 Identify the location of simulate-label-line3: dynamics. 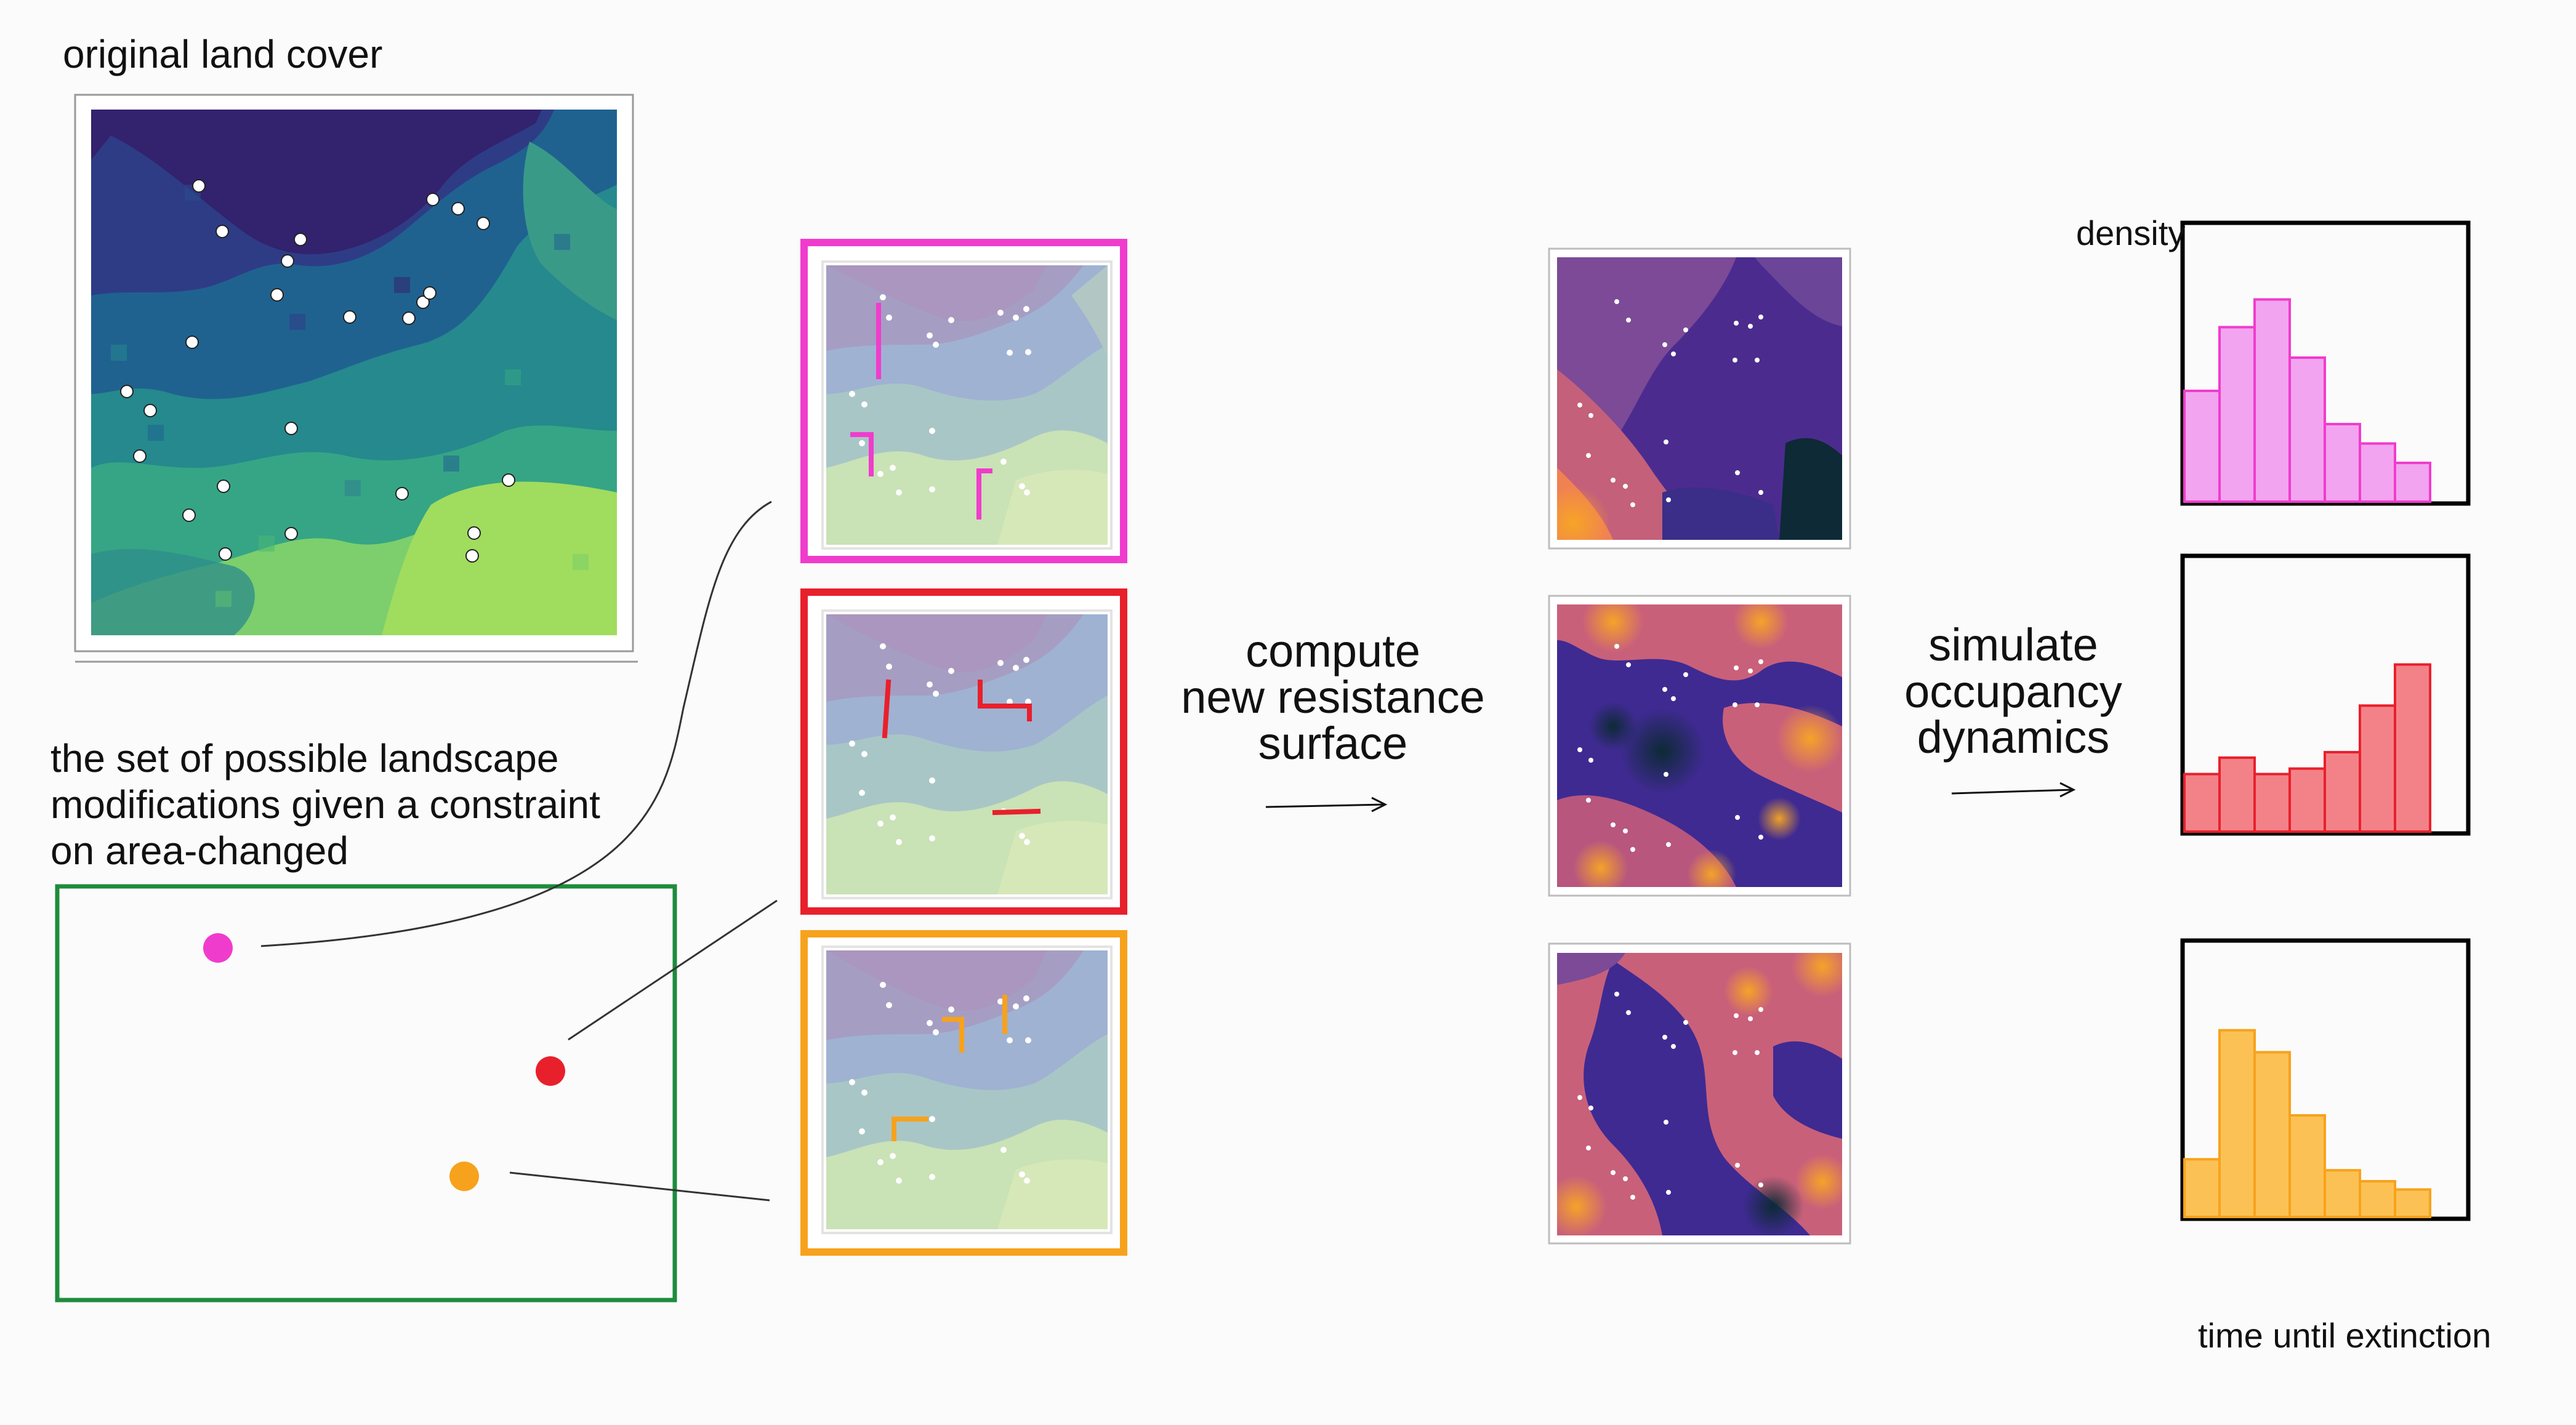
(2013, 737).